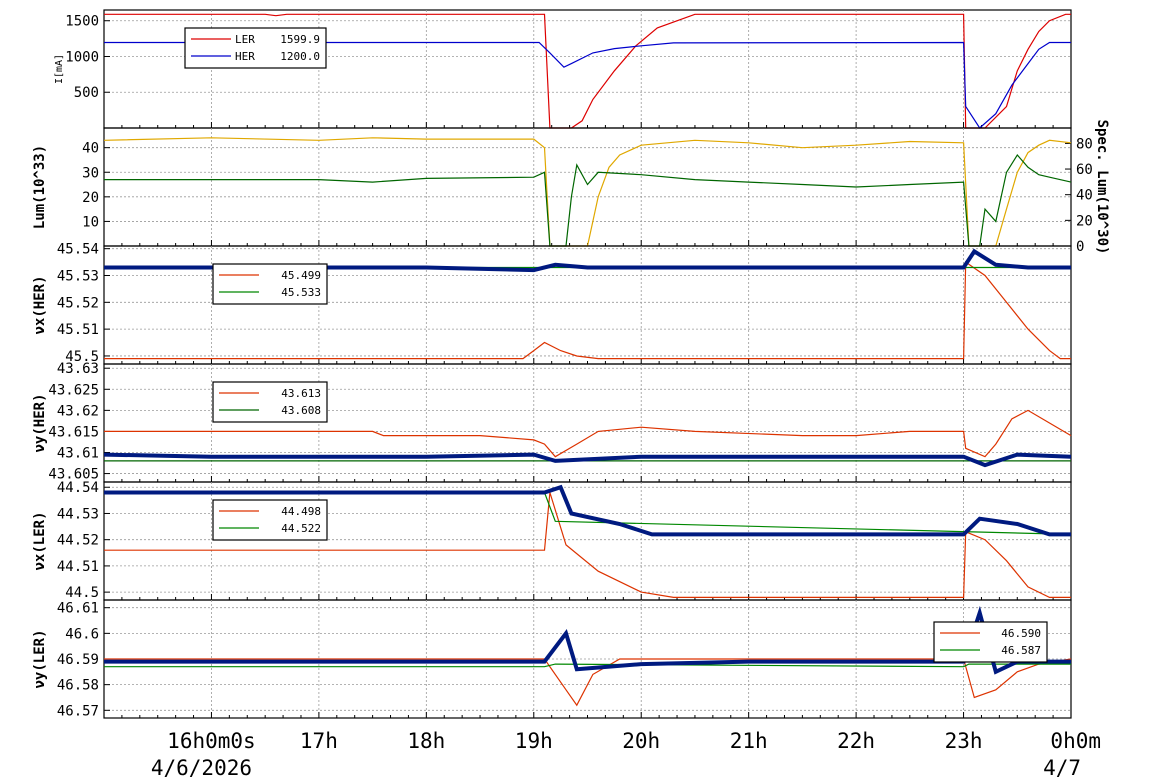  What do you see at coordinates (749, 741) in the screenshot?
I see `x-tick-label: 21h` at bounding box center [749, 741].